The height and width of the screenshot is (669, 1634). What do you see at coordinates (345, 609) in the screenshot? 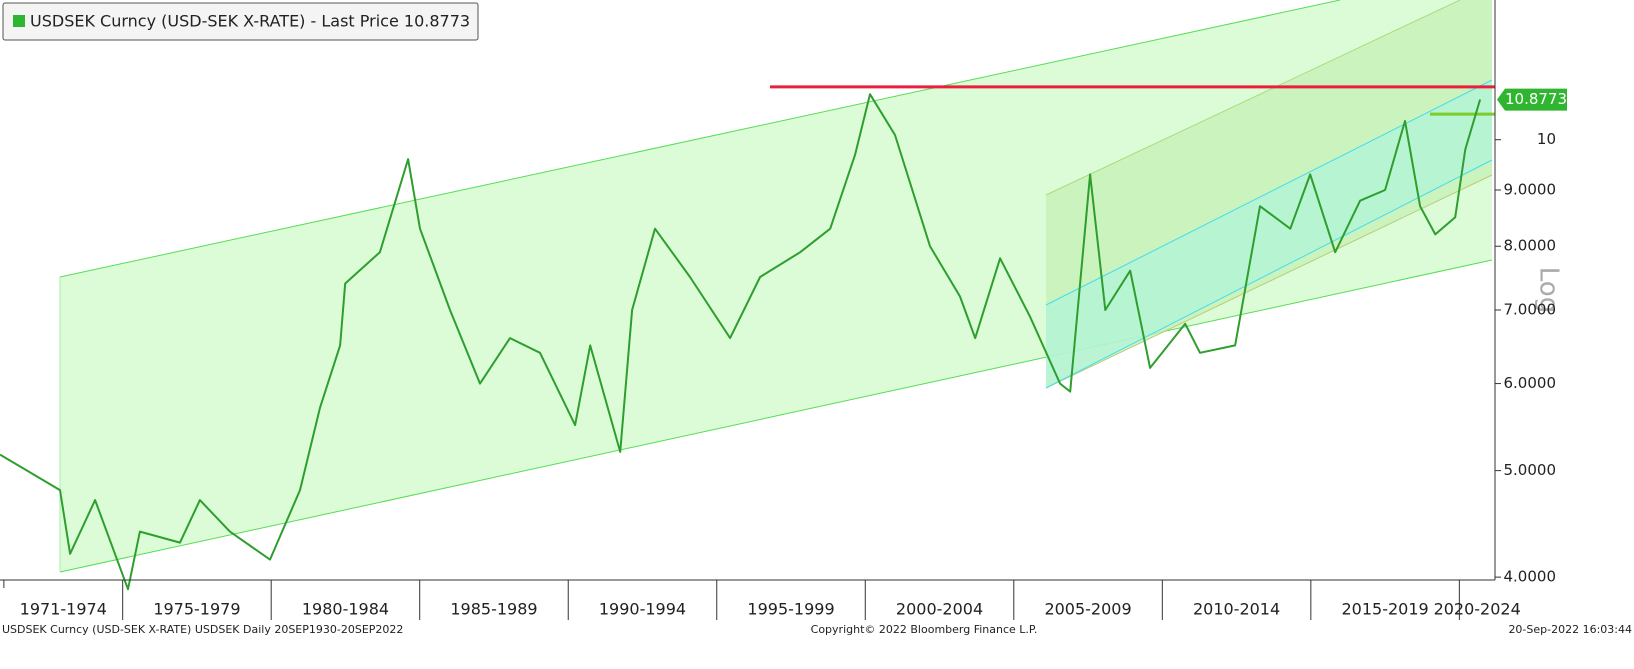
I see `x-tick-label: 1980-1984` at bounding box center [345, 609].